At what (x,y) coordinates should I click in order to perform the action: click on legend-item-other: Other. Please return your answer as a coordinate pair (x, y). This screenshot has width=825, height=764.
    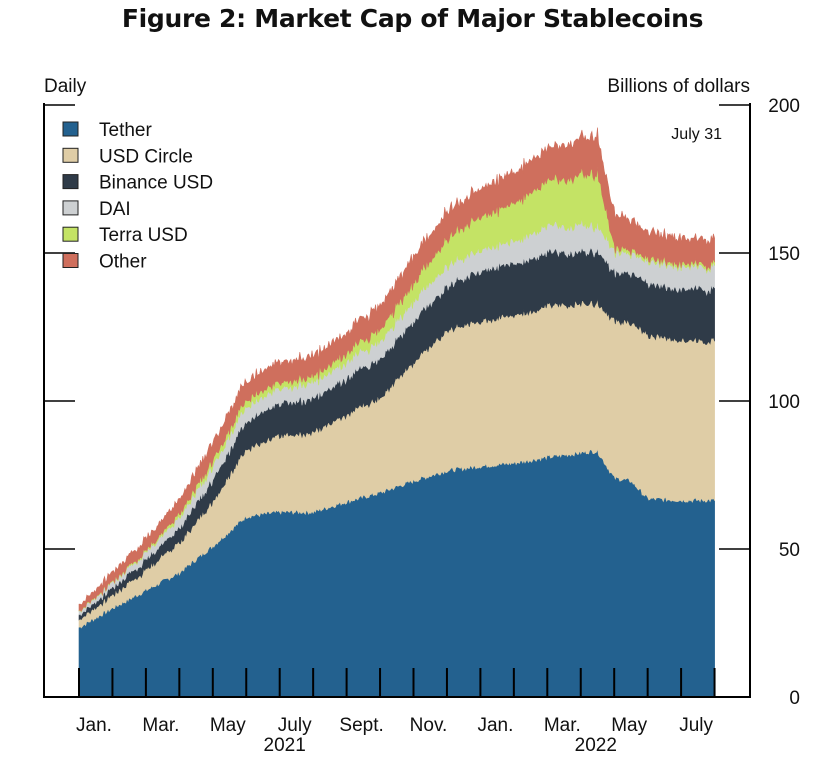
    Looking at the image, I should click on (104, 262).